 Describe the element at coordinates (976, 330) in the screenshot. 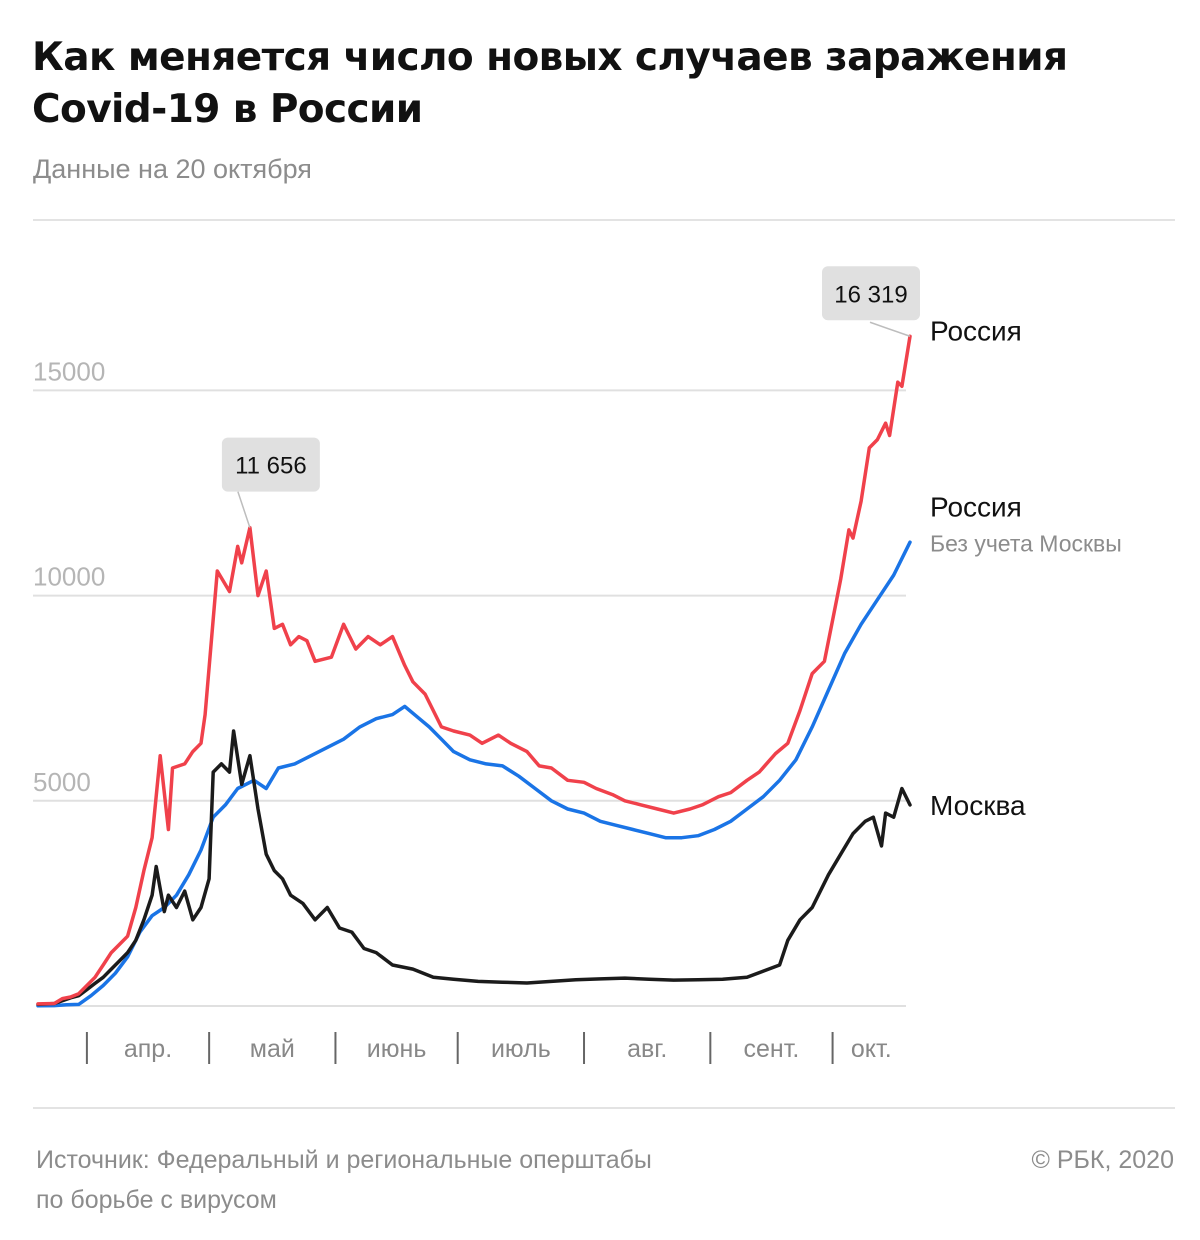

I see `series-label-russia: Россия` at that location.